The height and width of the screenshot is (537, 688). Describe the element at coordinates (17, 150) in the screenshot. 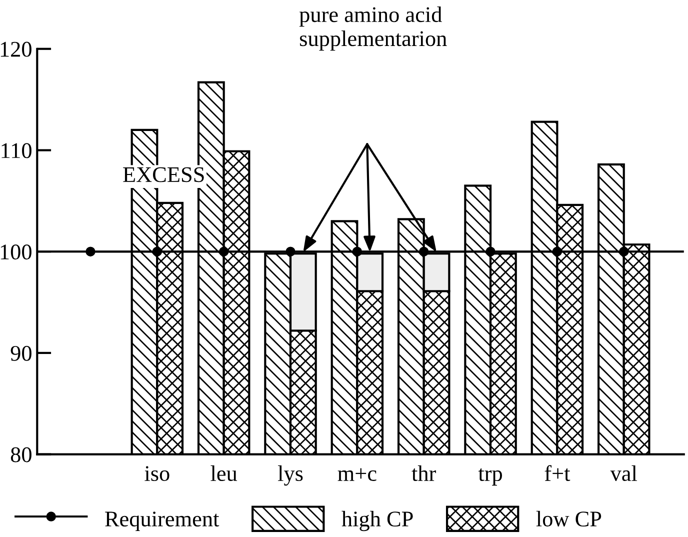

I see `y-tick-label: 110` at that location.